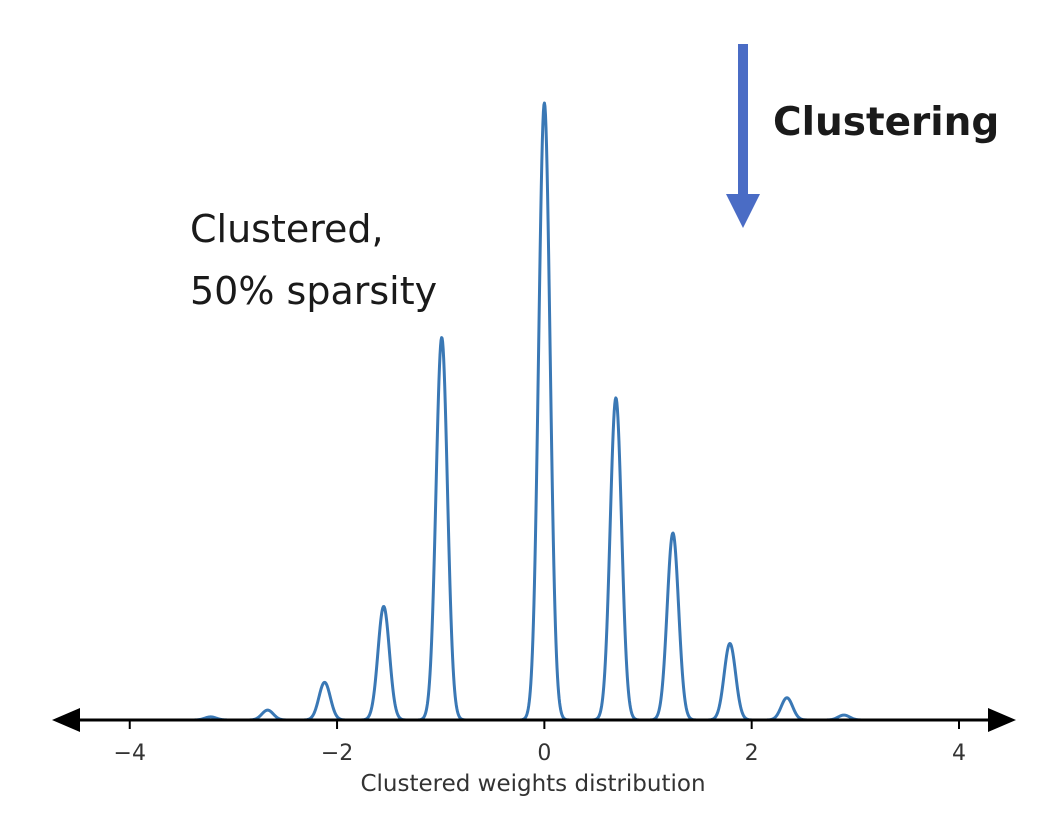 The height and width of the screenshot is (826, 1054). I want to click on x-tick-label: −2, so click(337, 753).